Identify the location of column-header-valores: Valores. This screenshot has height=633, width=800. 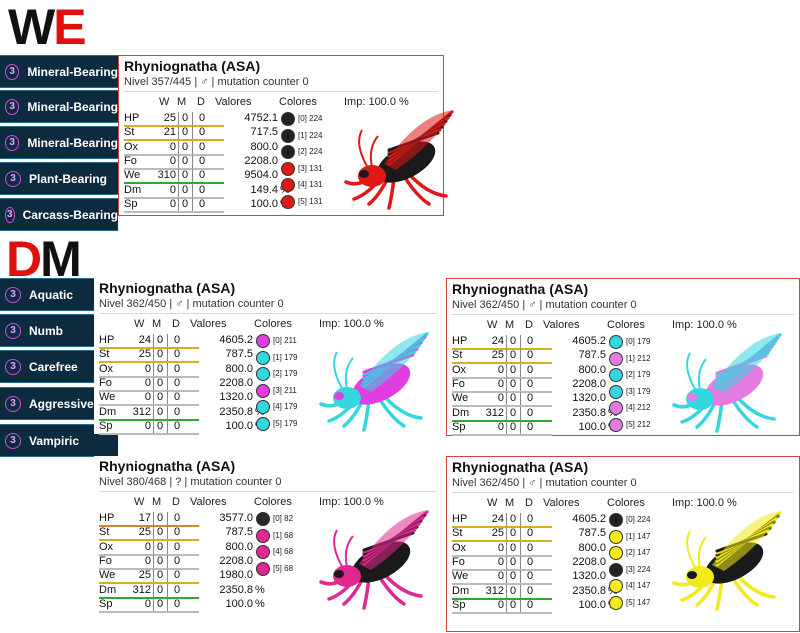
(208, 502).